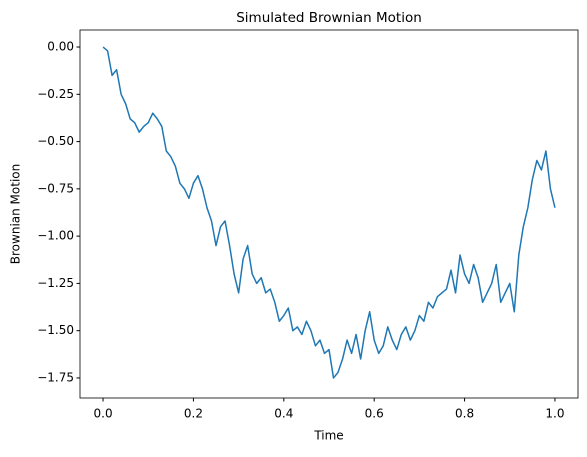  I want to click on y-tick-label: −0.50, so click(55, 141).